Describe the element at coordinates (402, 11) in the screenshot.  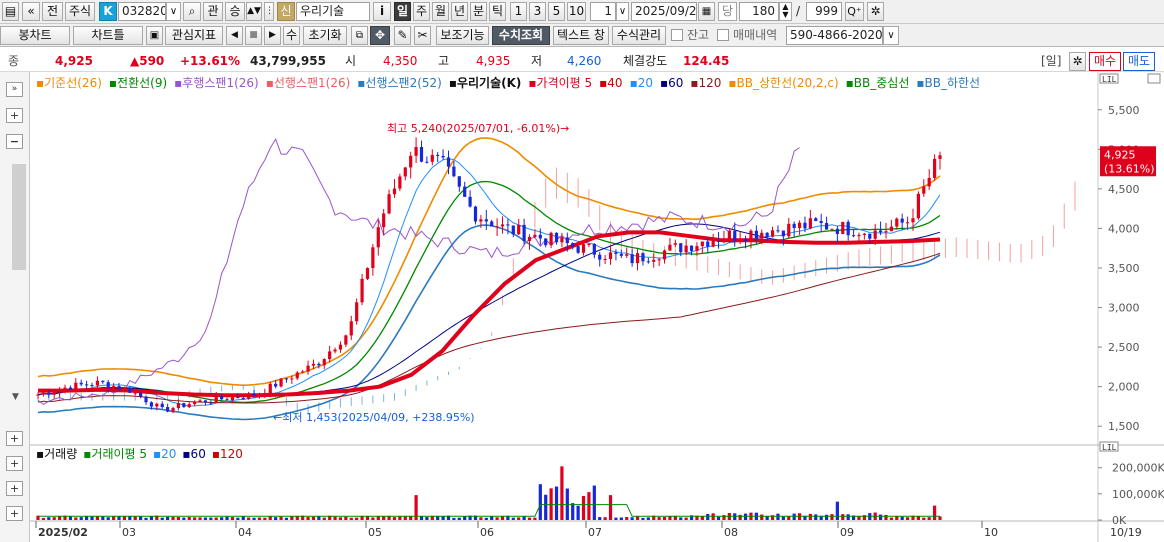
I see `period-day-button: 일` at that location.